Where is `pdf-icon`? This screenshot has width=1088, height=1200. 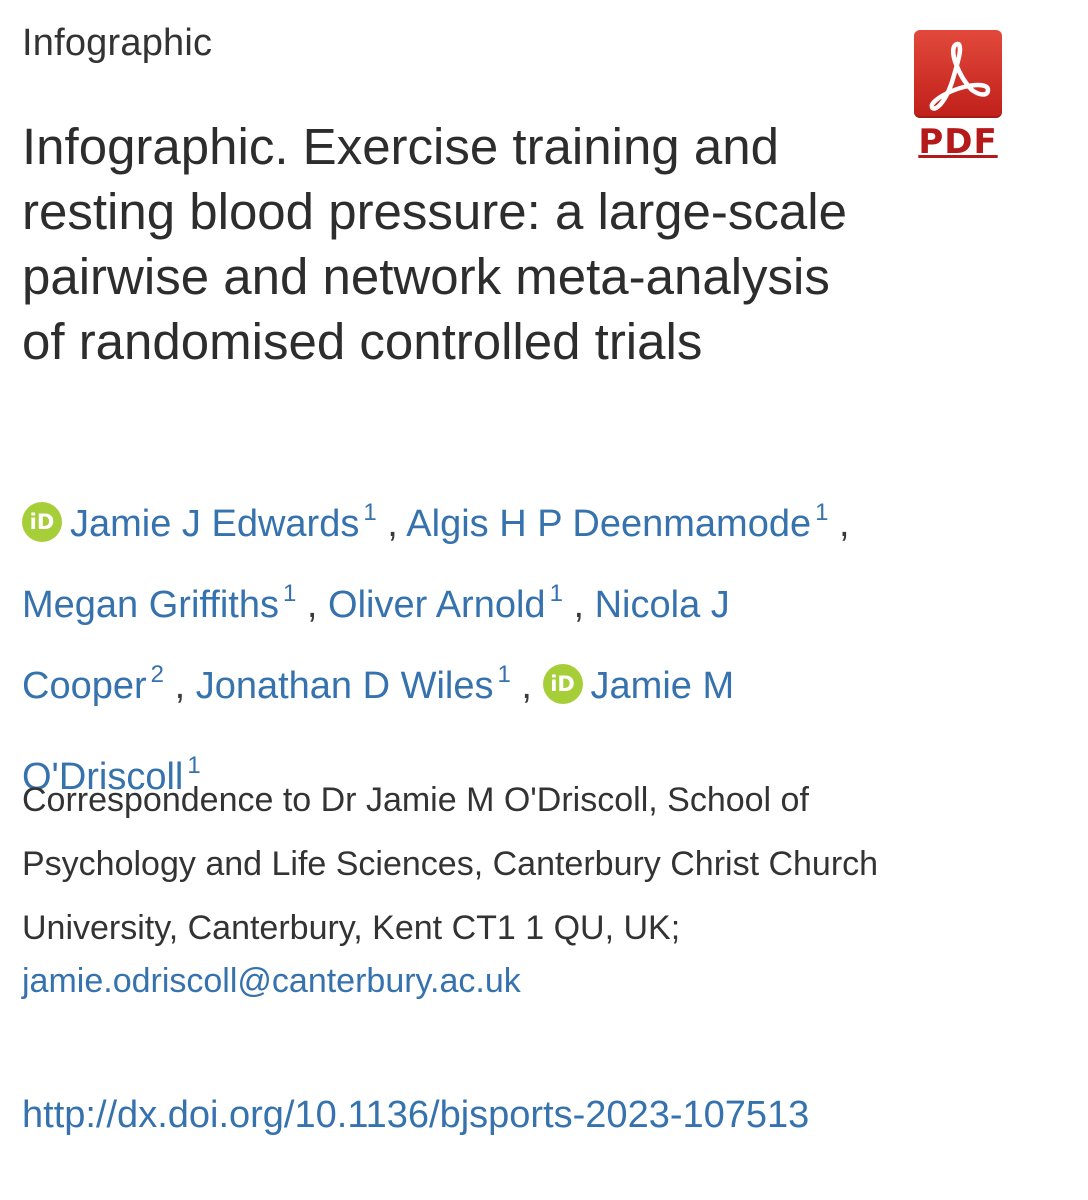 pdf-icon is located at coordinates (958, 74).